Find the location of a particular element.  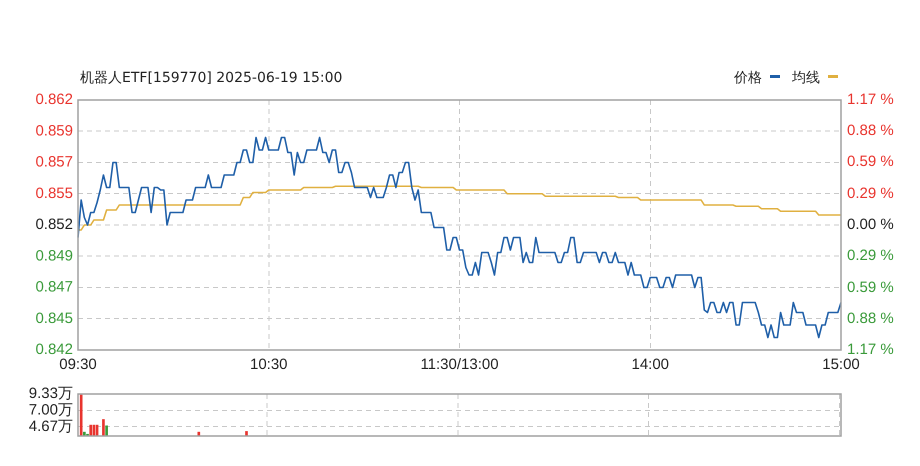

y-tick-label: 0.862 is located at coordinates (54, 99).